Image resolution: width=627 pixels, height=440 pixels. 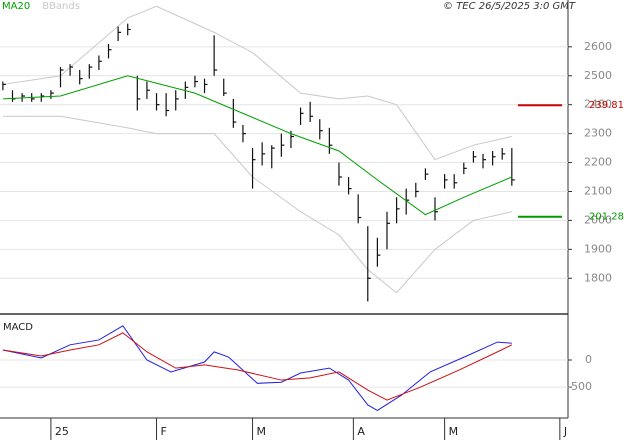 What do you see at coordinates (598, 219) in the screenshot?
I see `y-tick-label: 2000` at bounding box center [598, 219].